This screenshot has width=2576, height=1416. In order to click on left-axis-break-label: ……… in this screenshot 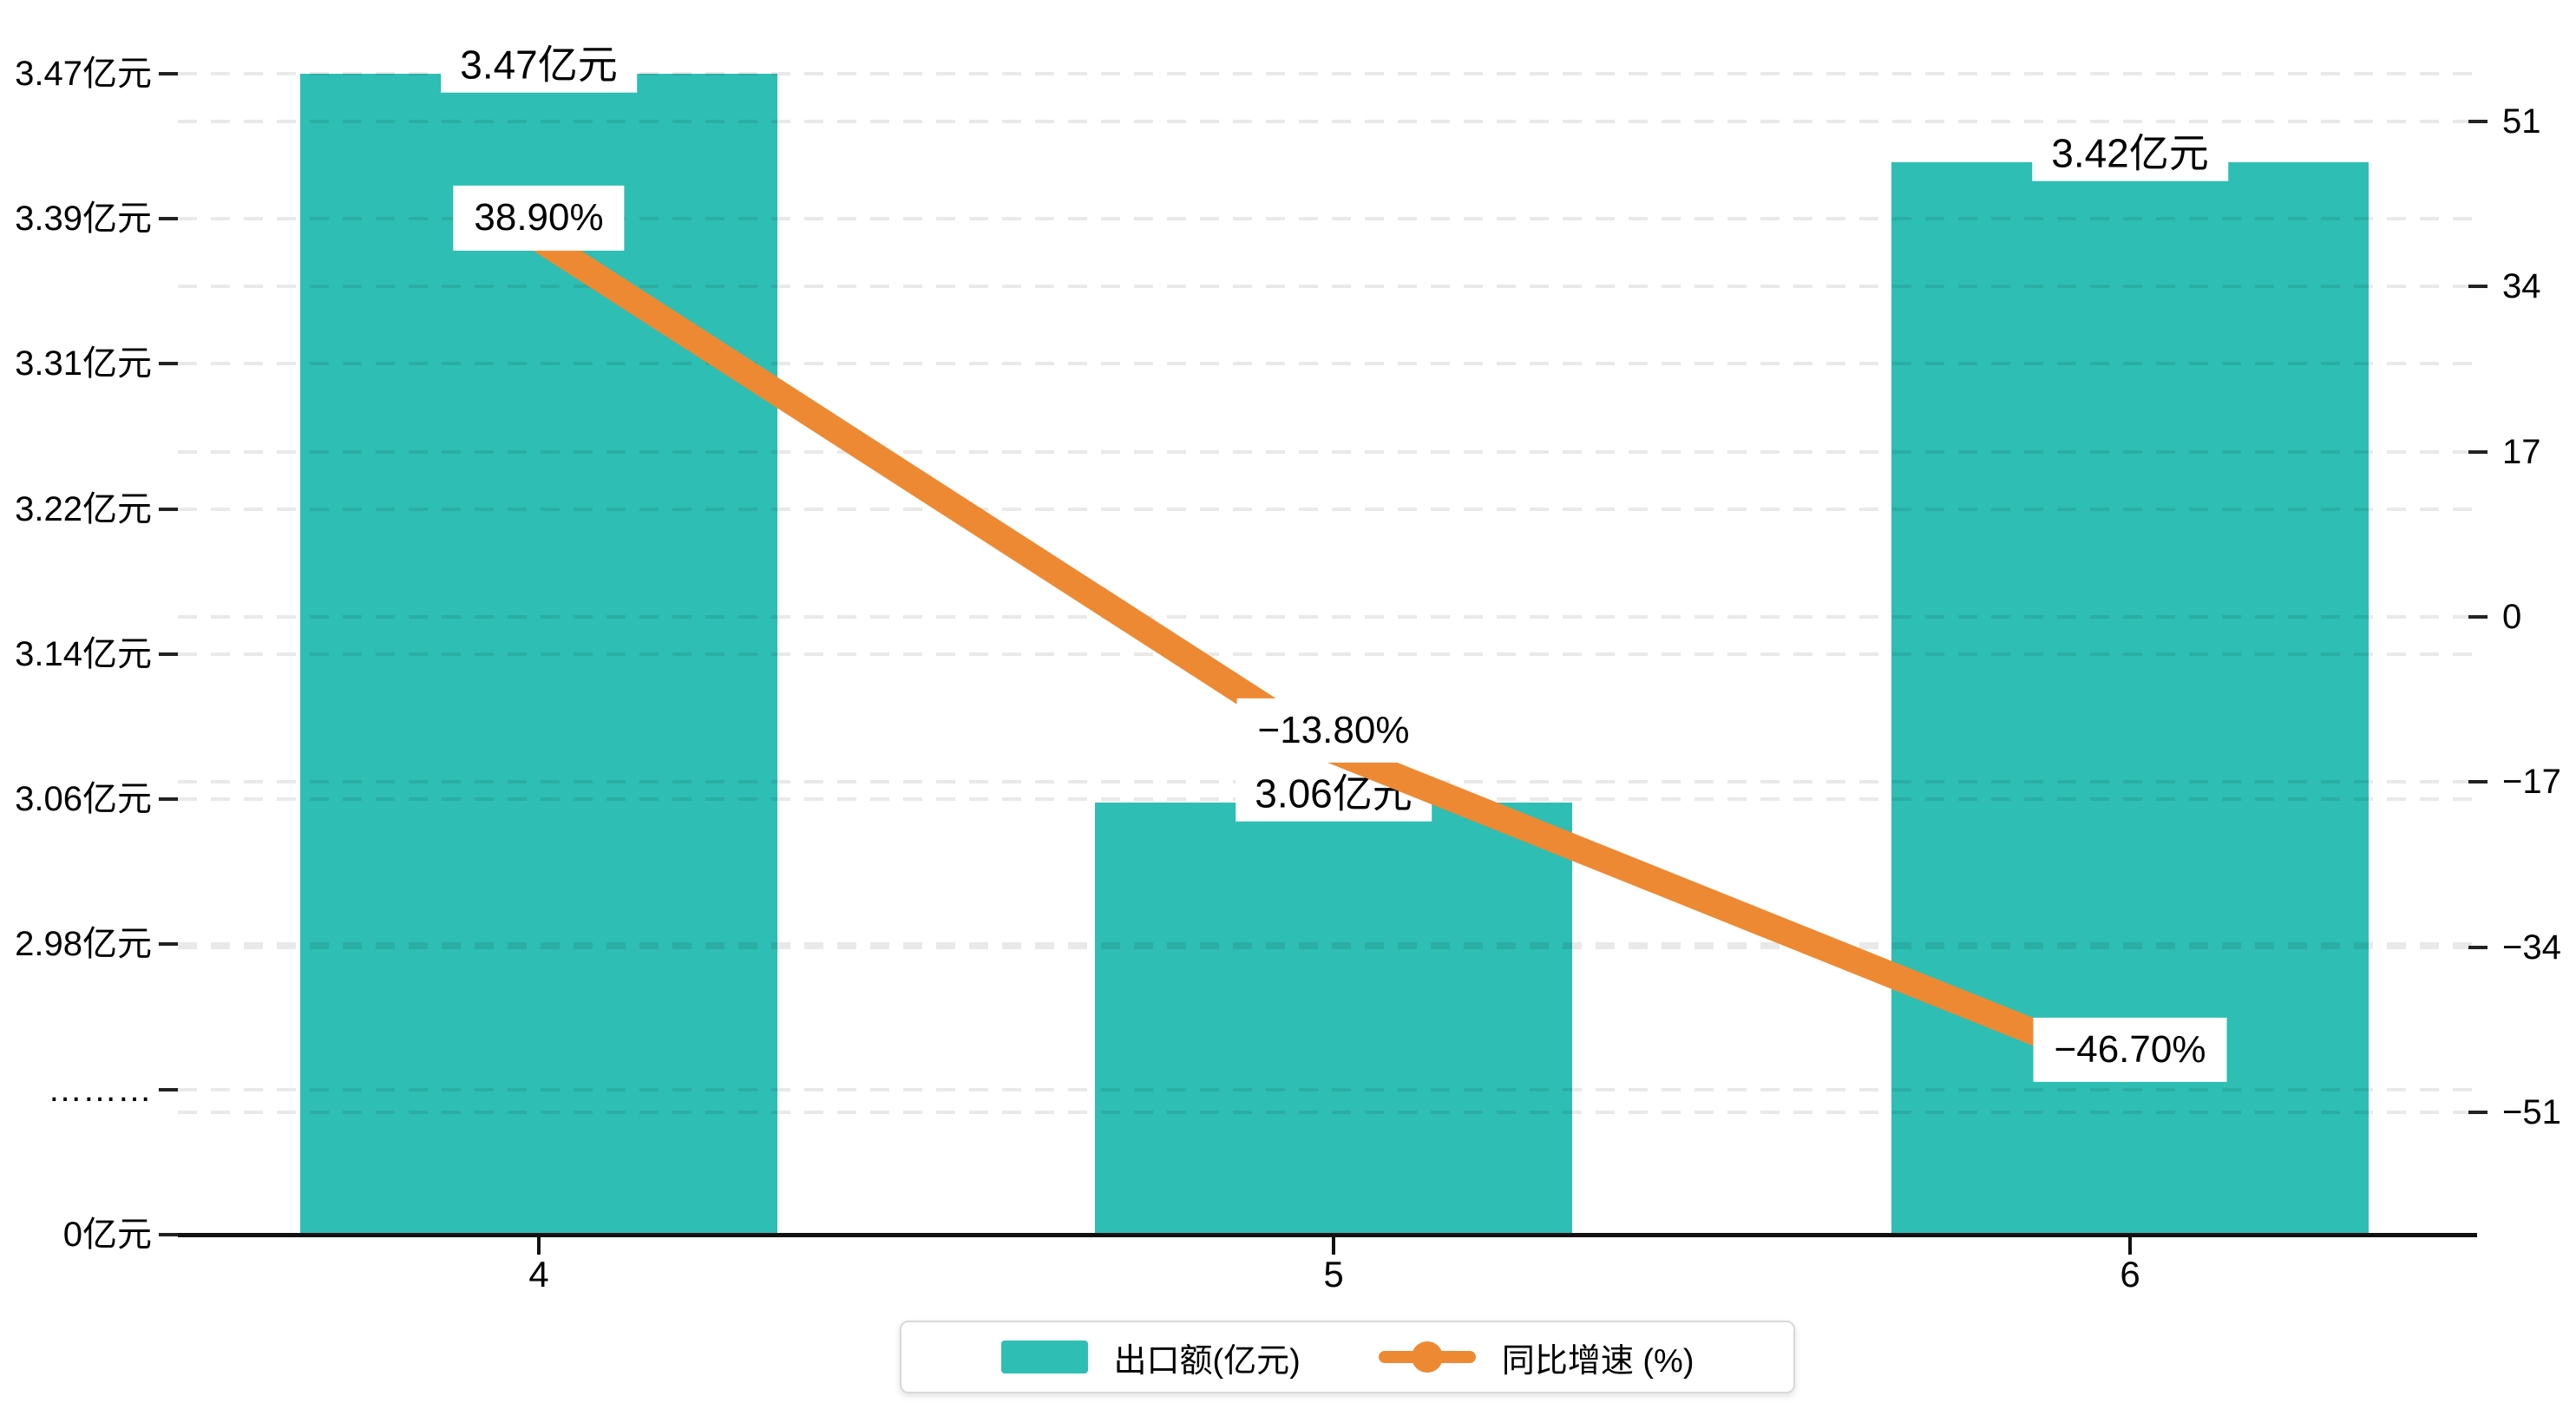, I will do `click(100, 1089)`.